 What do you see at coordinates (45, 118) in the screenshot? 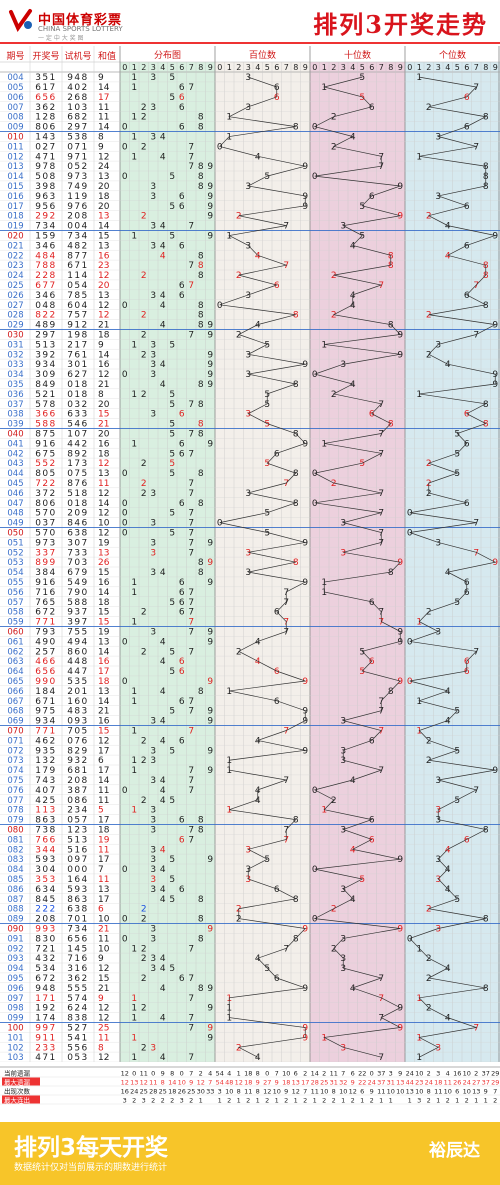
I see `draw-number: 128` at bounding box center [45, 118].